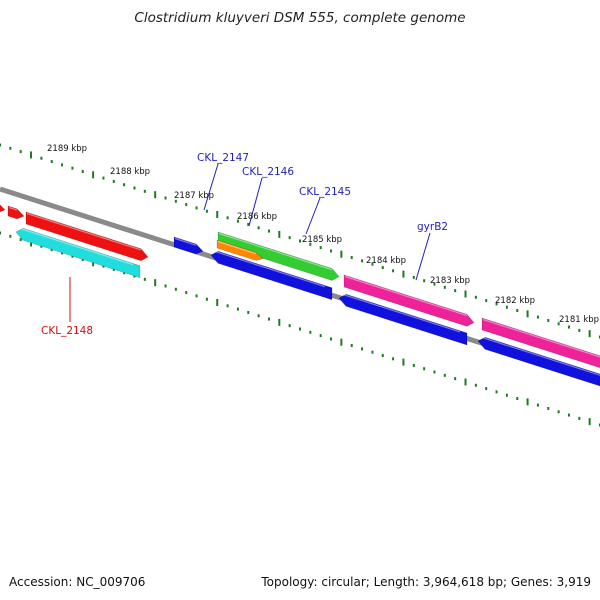 This screenshot has width=600, height=600. I want to click on gene-feature-f1, so click(3, 208).